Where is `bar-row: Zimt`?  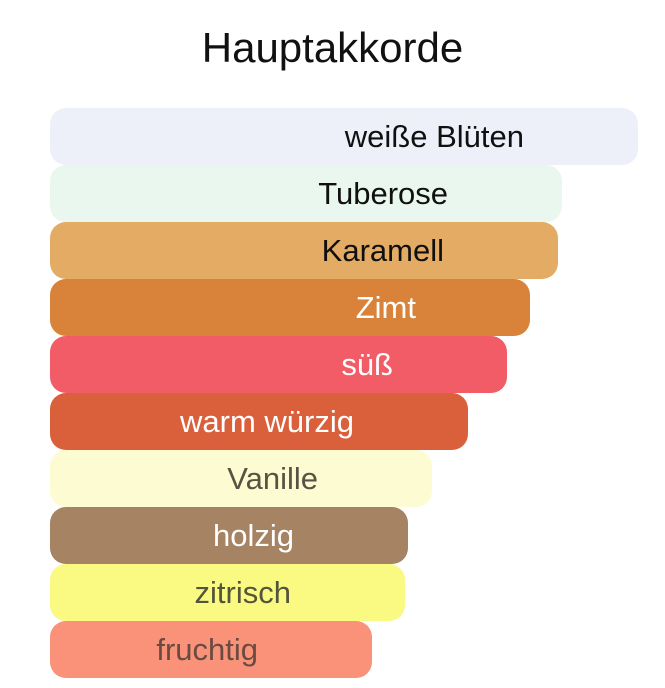
bar-row: Zimt is located at coordinates (290, 307).